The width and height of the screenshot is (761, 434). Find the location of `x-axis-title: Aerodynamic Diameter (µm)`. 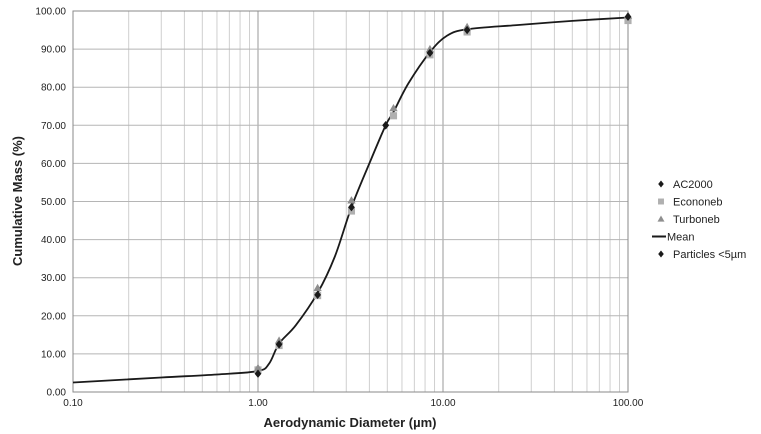

x-axis-title: Aerodynamic Diameter (µm) is located at coordinates (350, 422).